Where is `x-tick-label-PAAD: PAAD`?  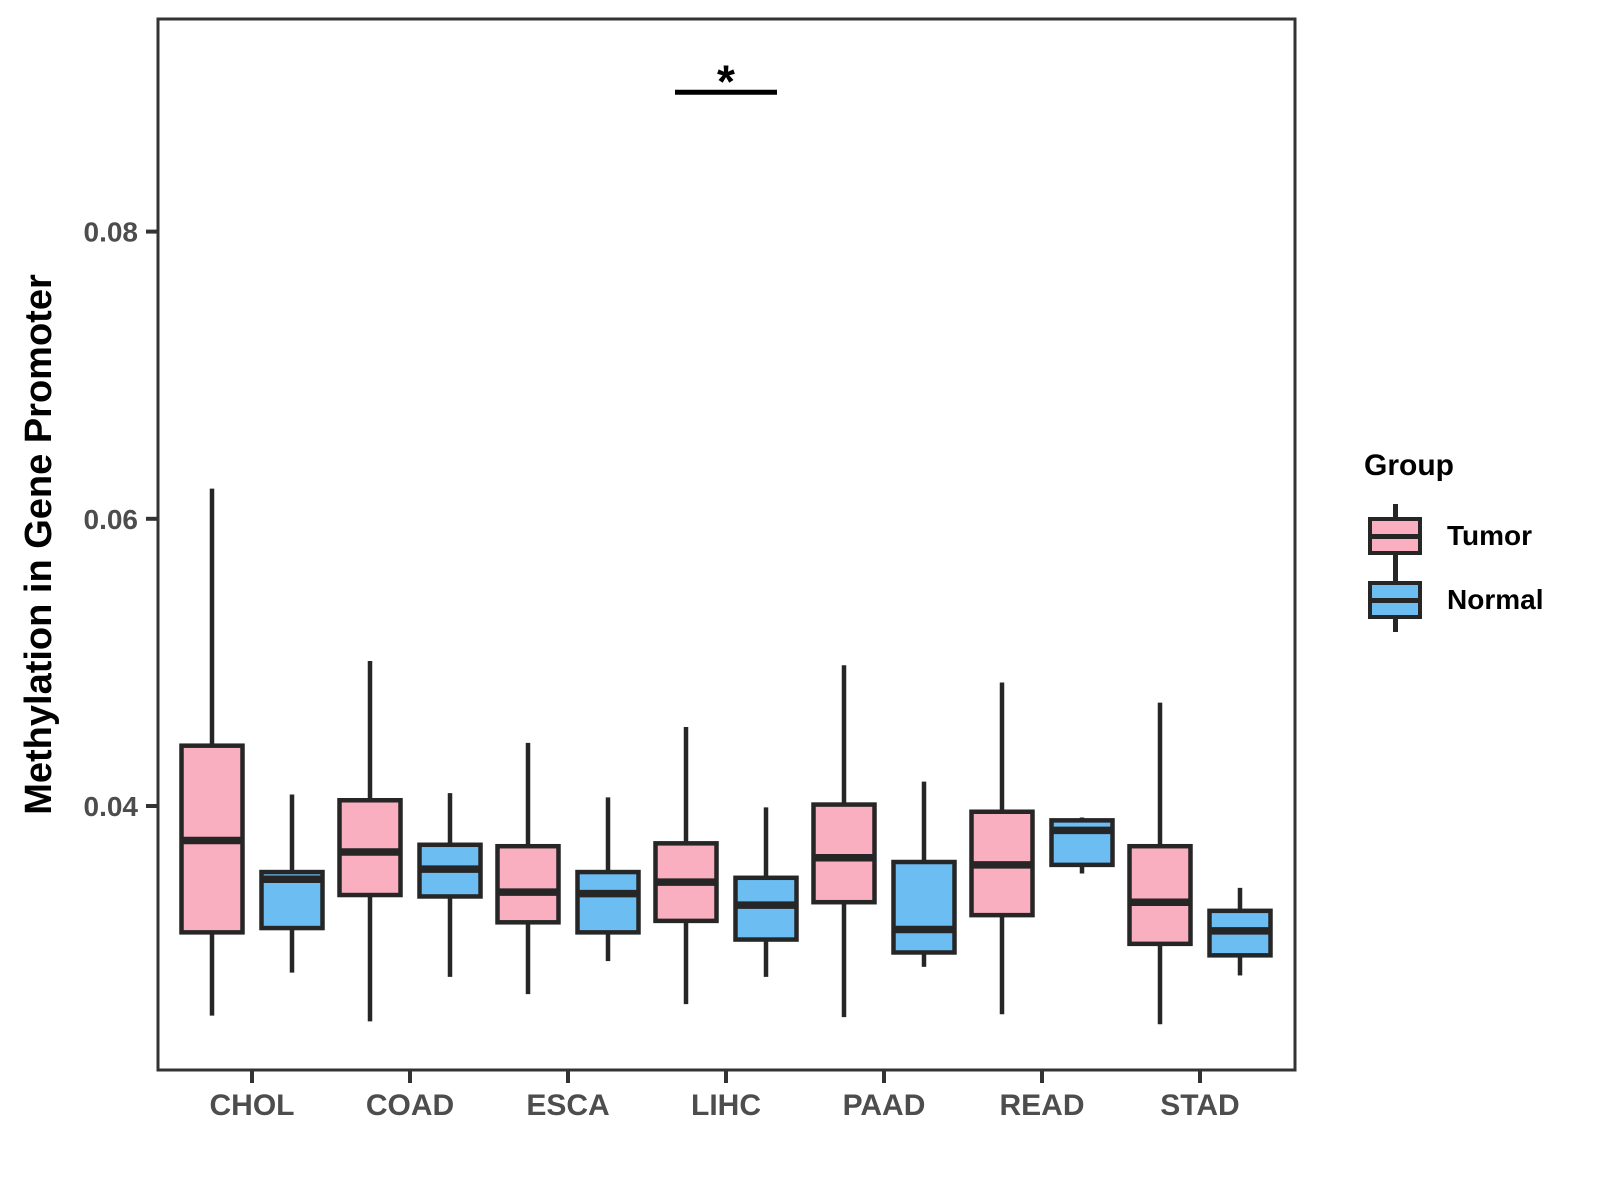
x-tick-label-PAAD: PAAD is located at coordinates (884, 1105).